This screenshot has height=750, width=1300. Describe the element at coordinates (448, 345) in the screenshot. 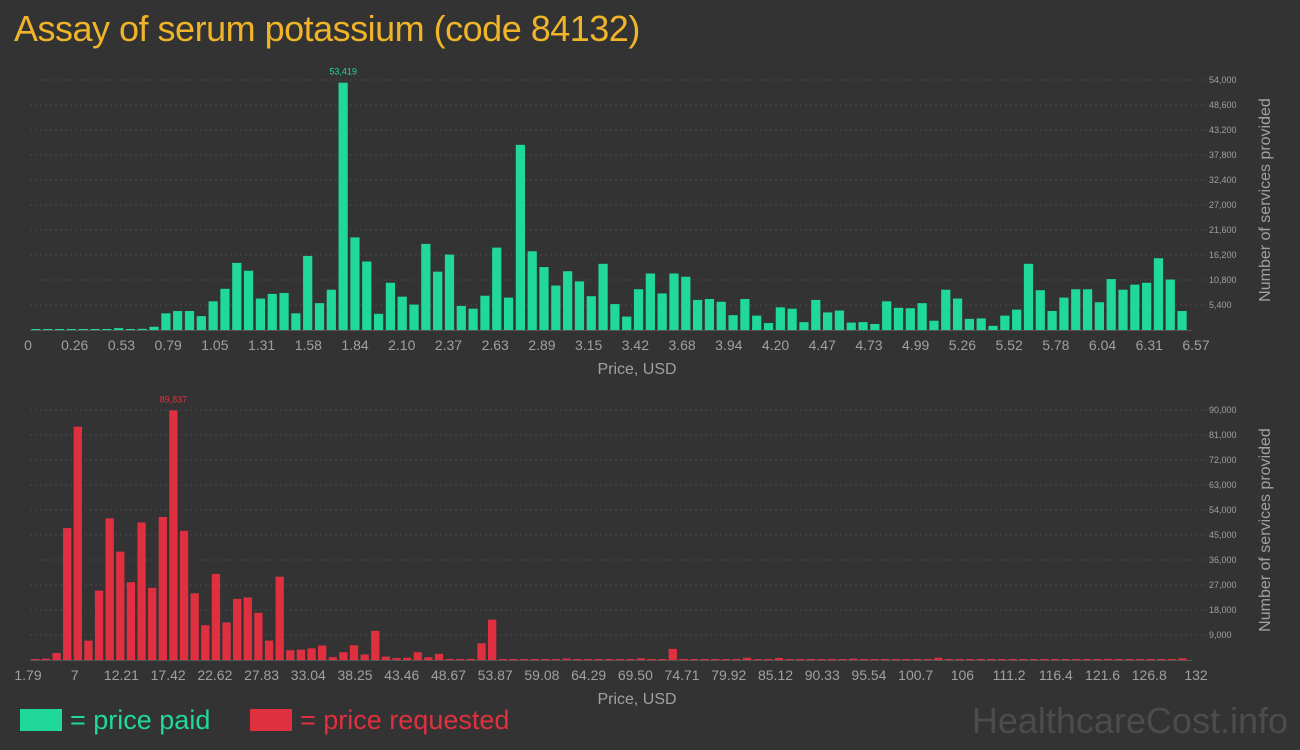

I see `x-tick-label: 2.37` at that location.